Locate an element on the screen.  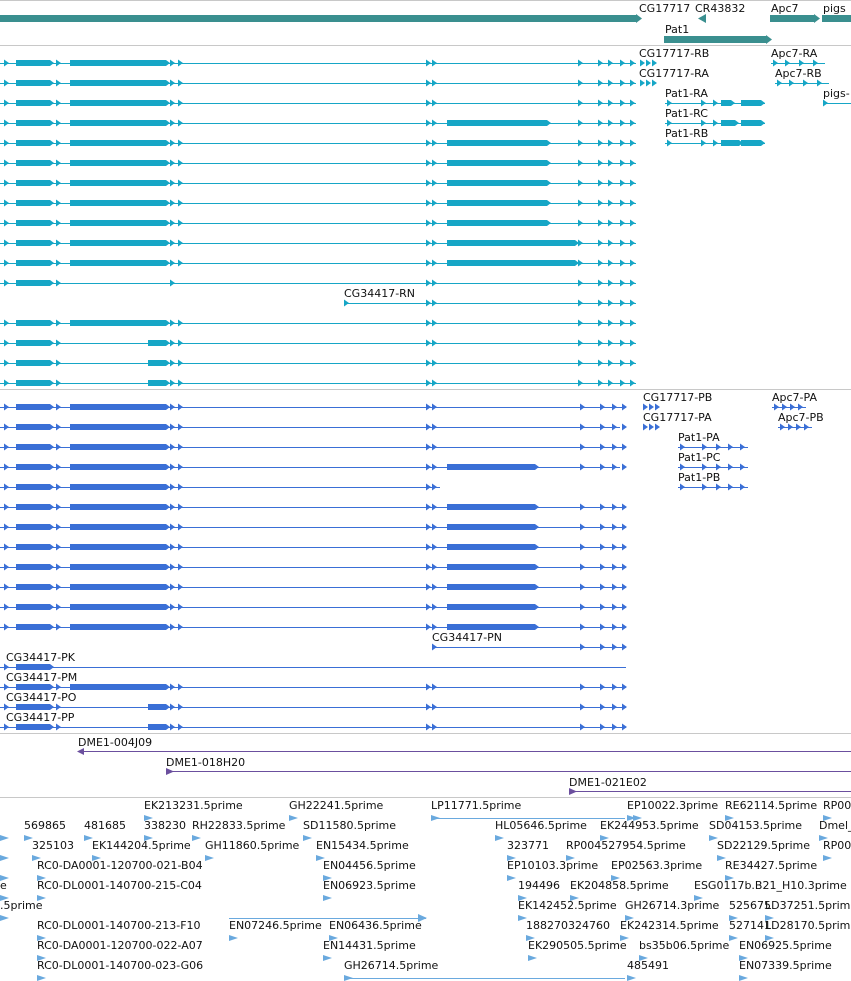
est-label: RH22833.5prime is located at coordinates (239, 825).